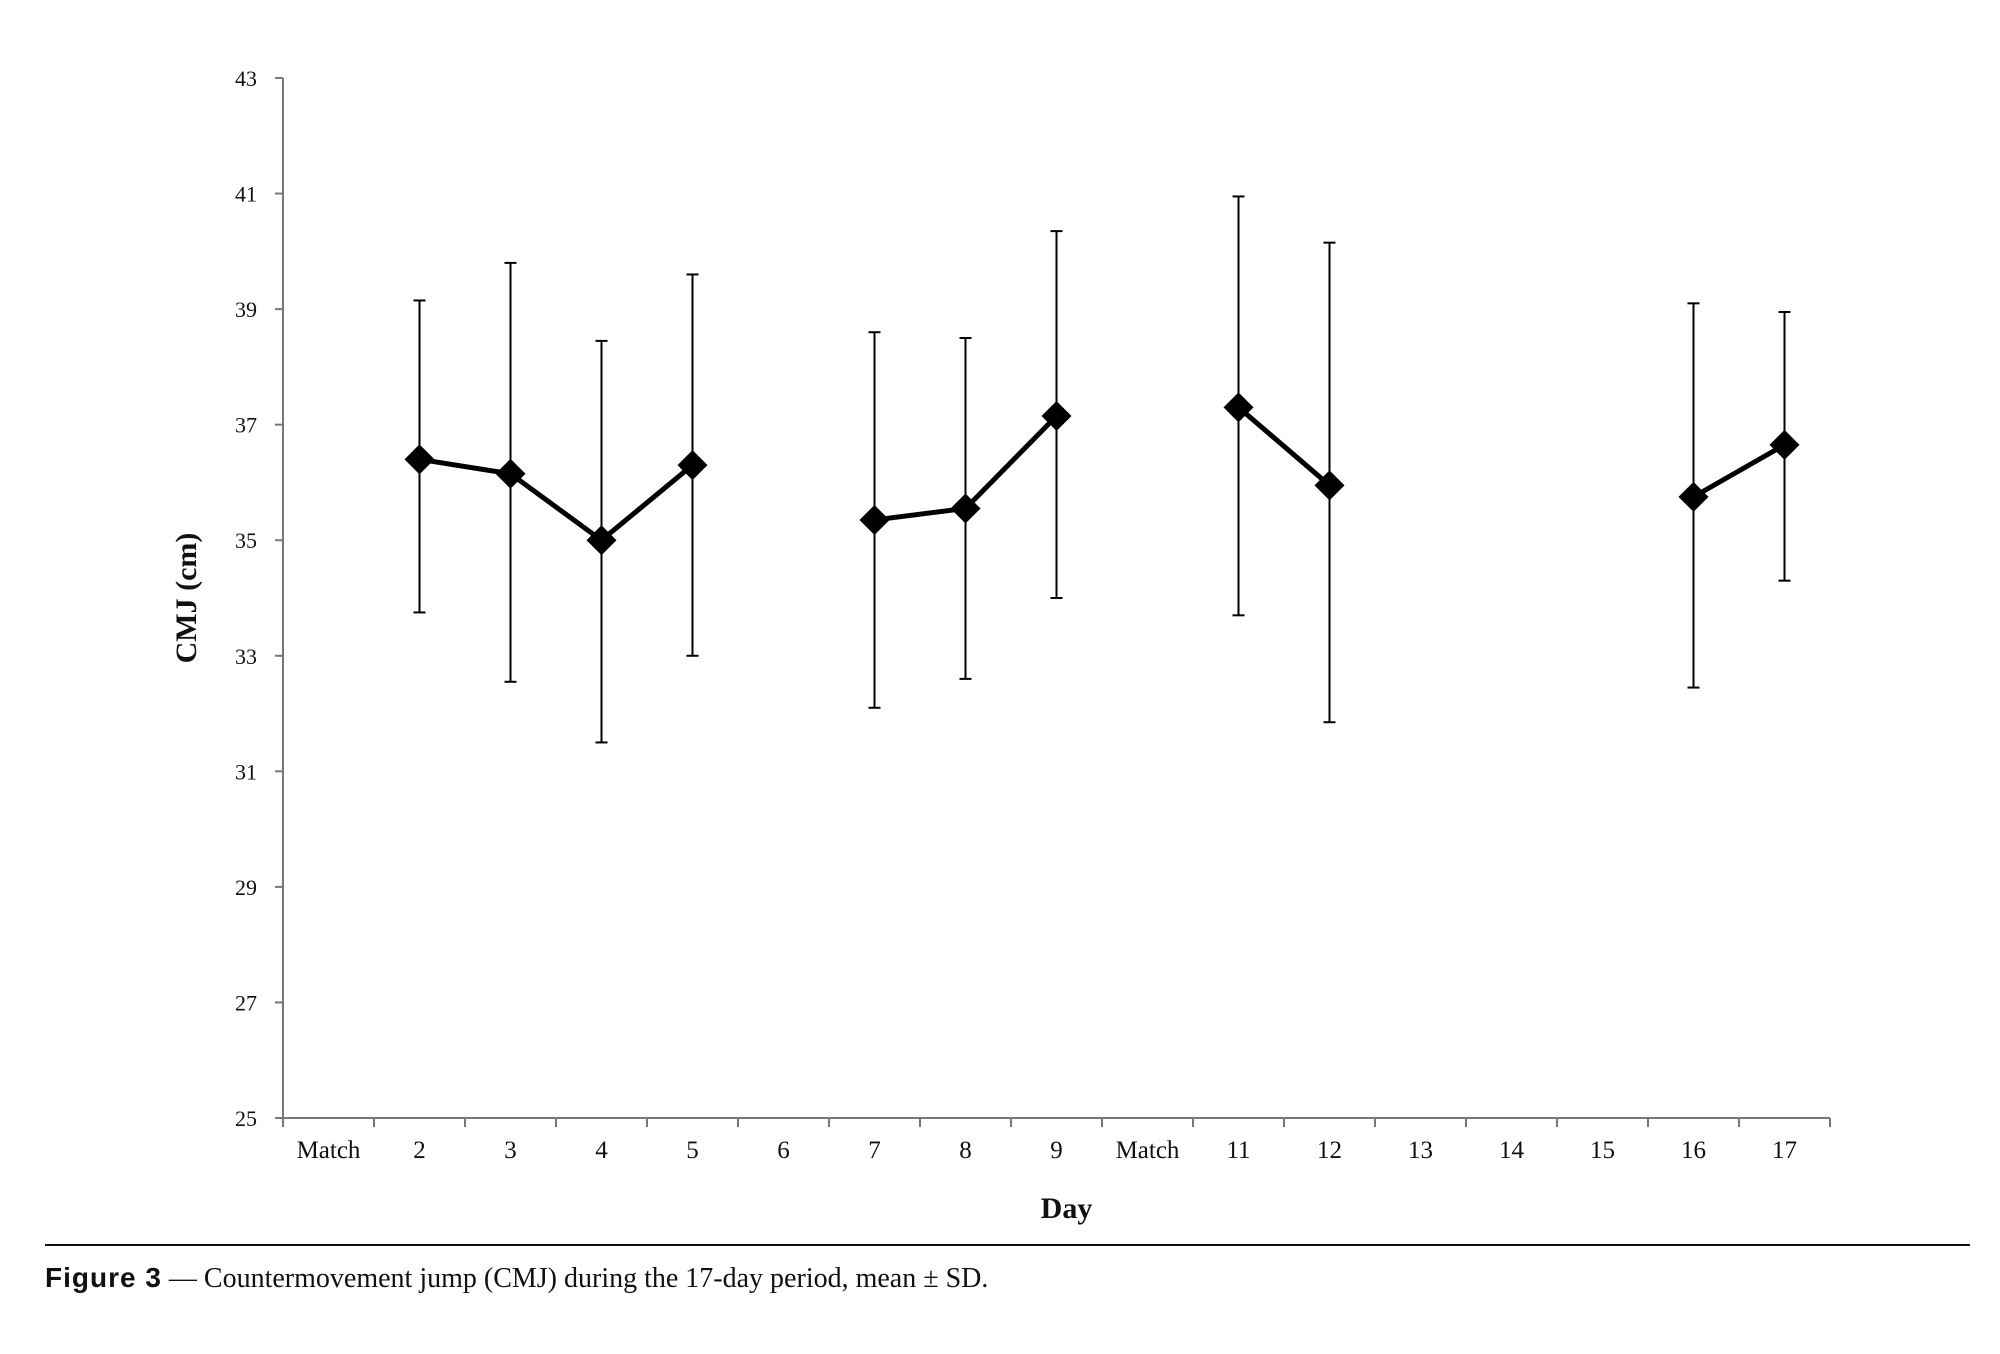 This screenshot has width=2000, height=1354. Describe the element at coordinates (246, 1118) in the screenshot. I see `y-tick-label: 25` at that location.